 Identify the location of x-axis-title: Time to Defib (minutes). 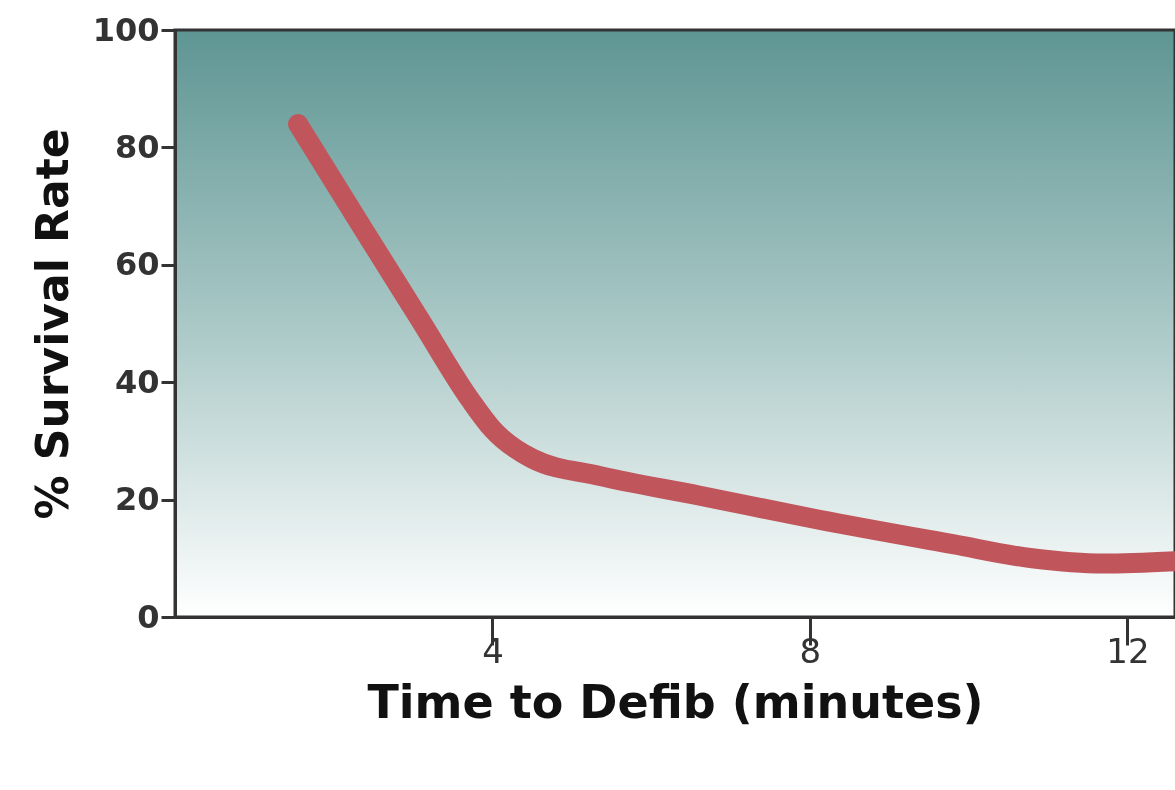
(675, 701).